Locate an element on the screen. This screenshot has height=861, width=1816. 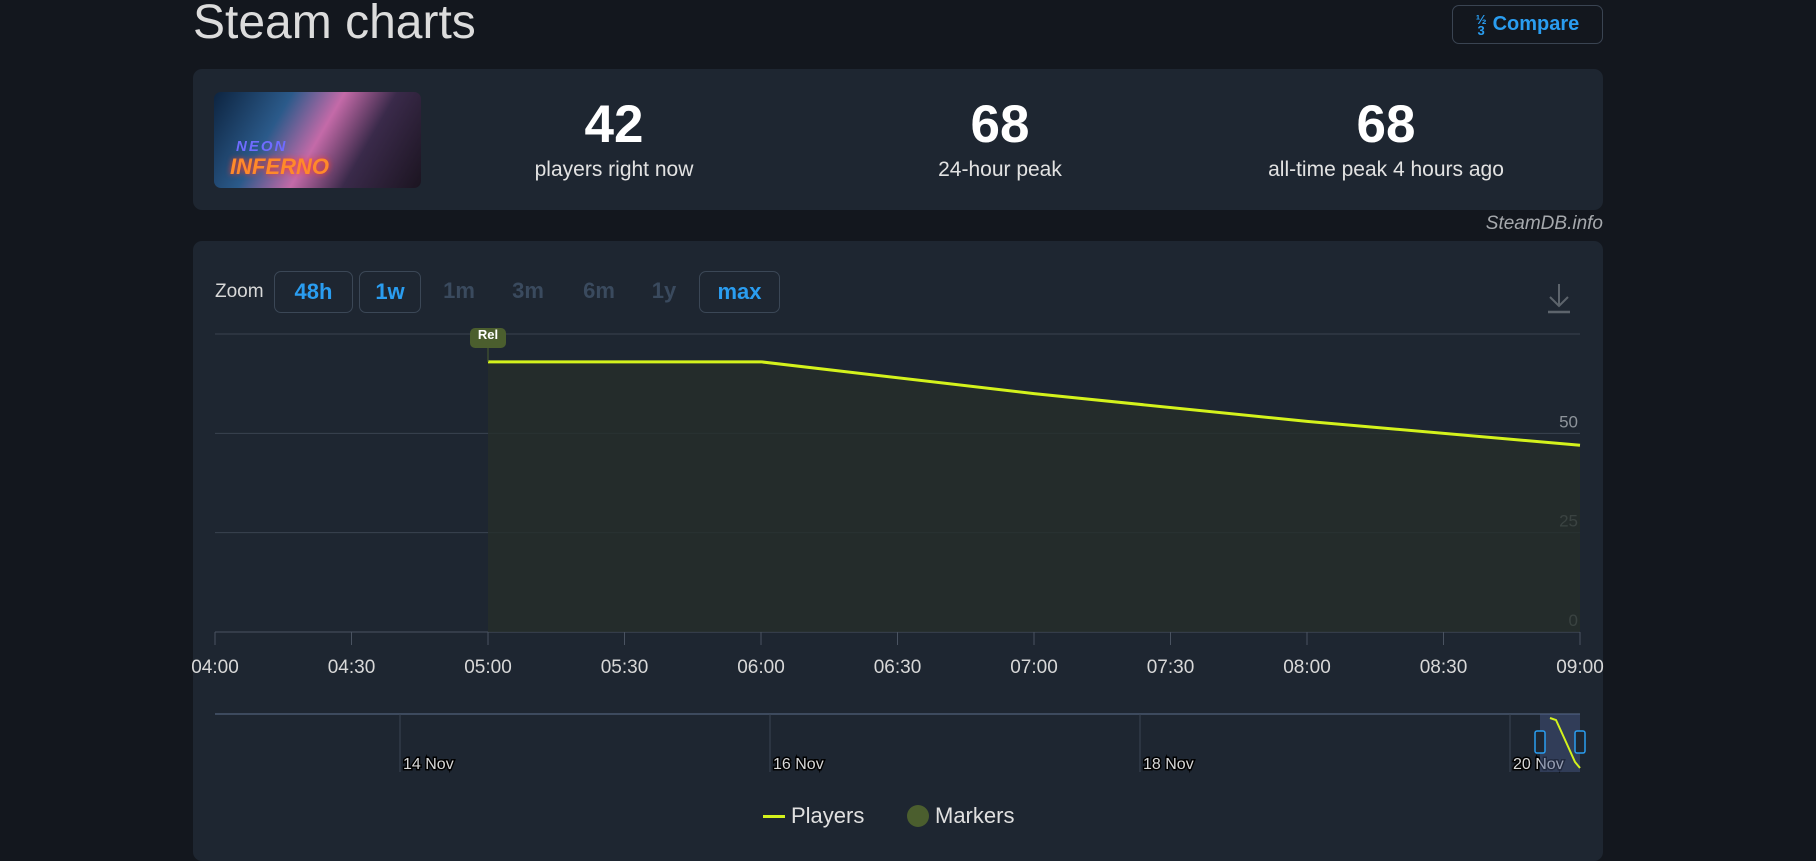
x-tick-label: 09:00 is located at coordinates (1580, 667).